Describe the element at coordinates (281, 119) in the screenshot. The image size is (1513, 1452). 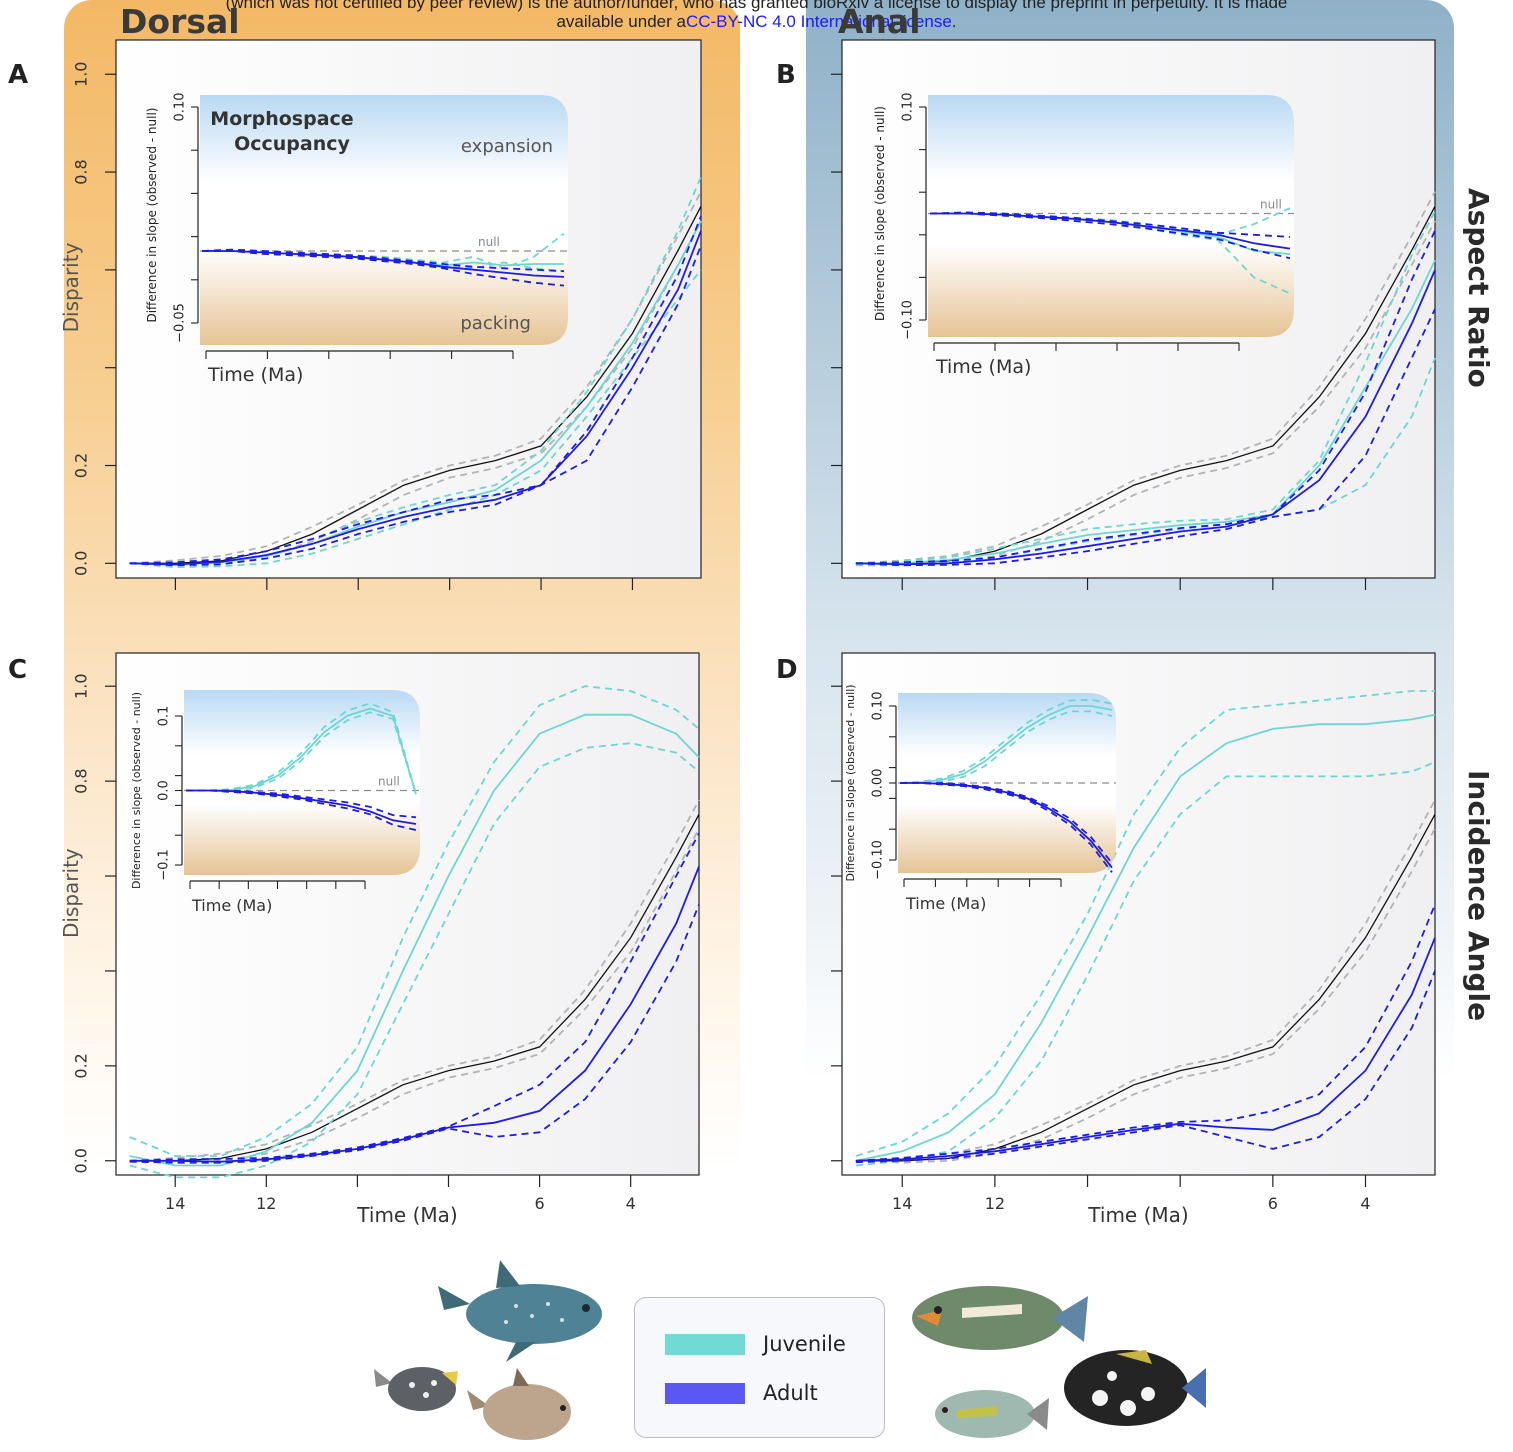
I see `inset-title-line: Morphospace` at that location.